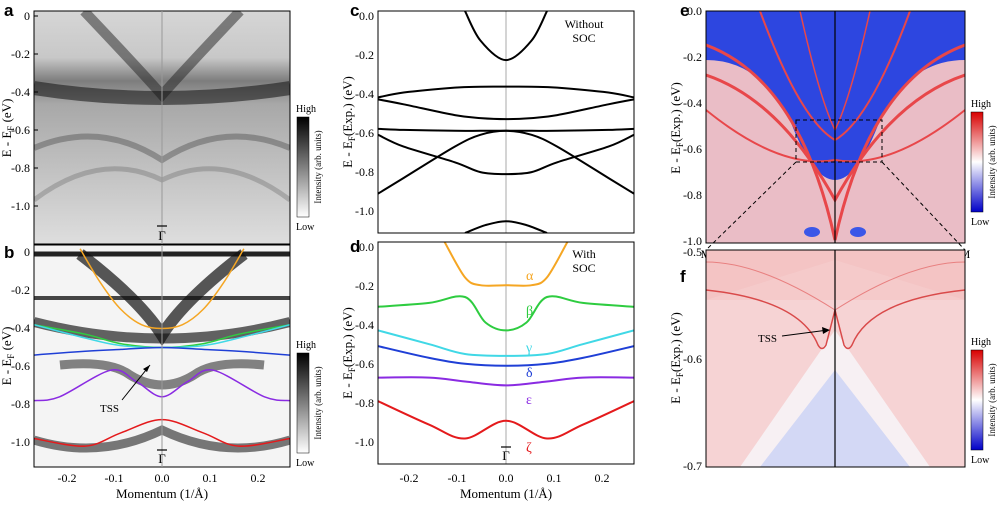 This screenshot has width=1000, height=505. I want to click on panel-a-cbar-low: Low, so click(305, 227).